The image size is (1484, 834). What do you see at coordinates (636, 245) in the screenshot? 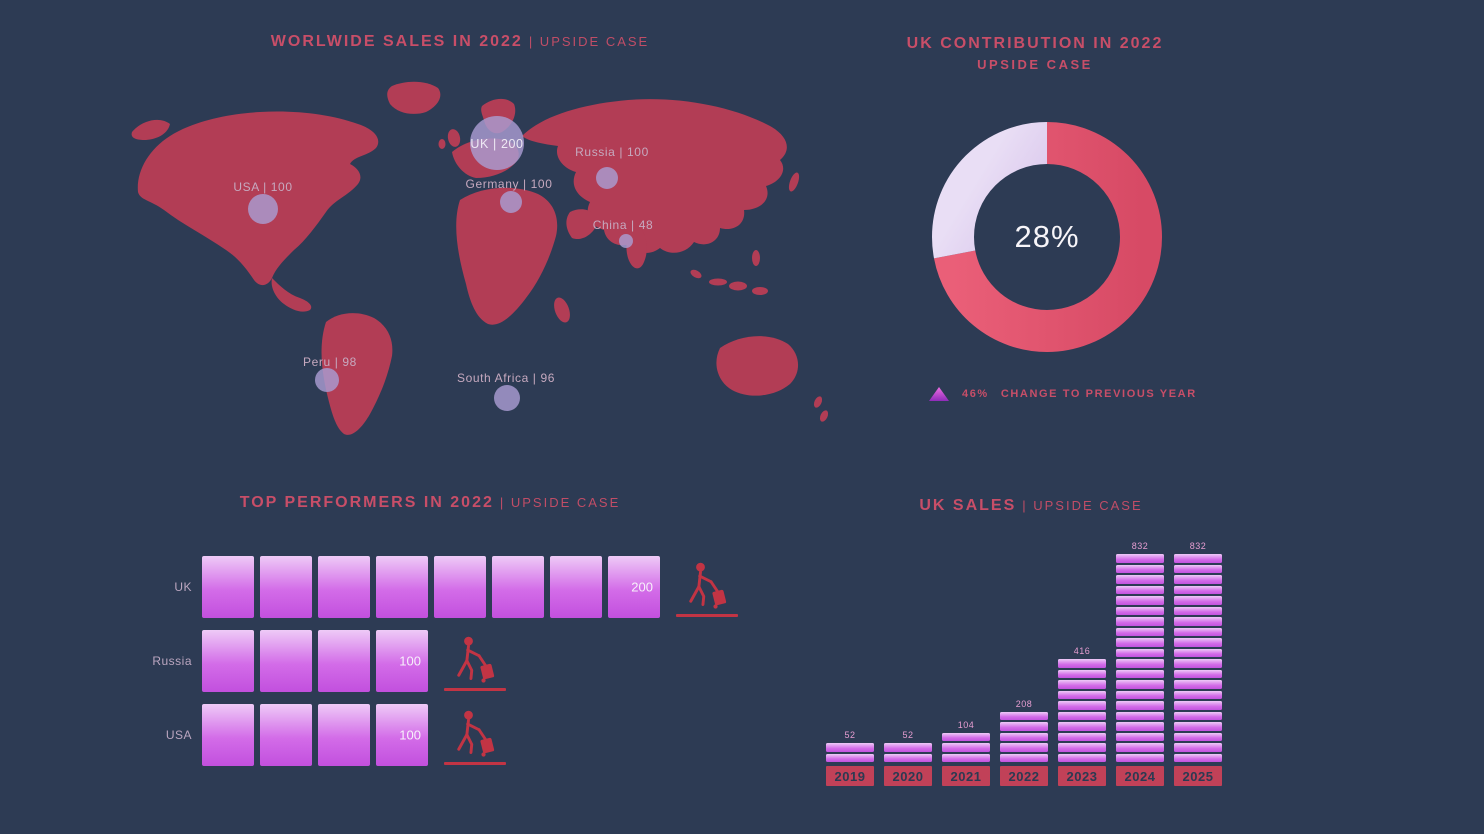
I see `continent-india` at bounding box center [636, 245].